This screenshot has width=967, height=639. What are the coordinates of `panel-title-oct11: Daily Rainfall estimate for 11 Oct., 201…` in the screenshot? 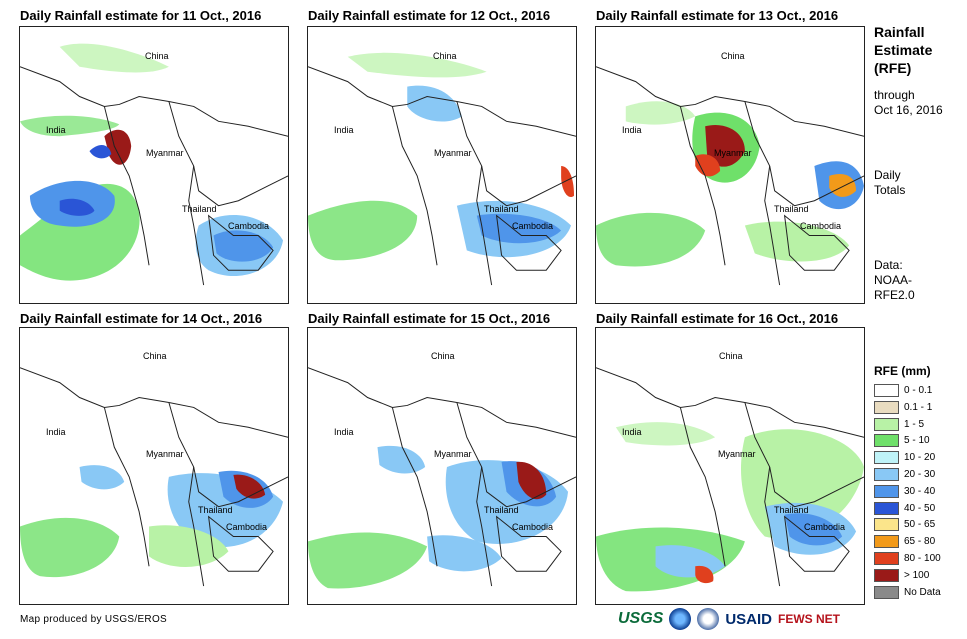 It's located at (141, 15).